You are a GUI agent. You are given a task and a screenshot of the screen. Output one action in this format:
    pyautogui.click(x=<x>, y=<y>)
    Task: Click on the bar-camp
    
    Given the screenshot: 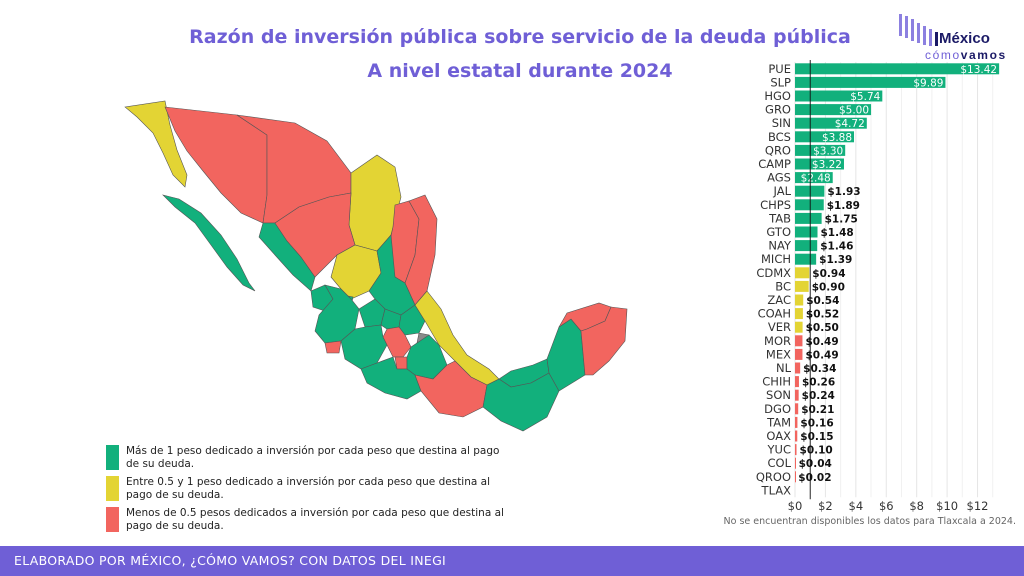 What is the action you would take?
    pyautogui.click(x=819, y=164)
    